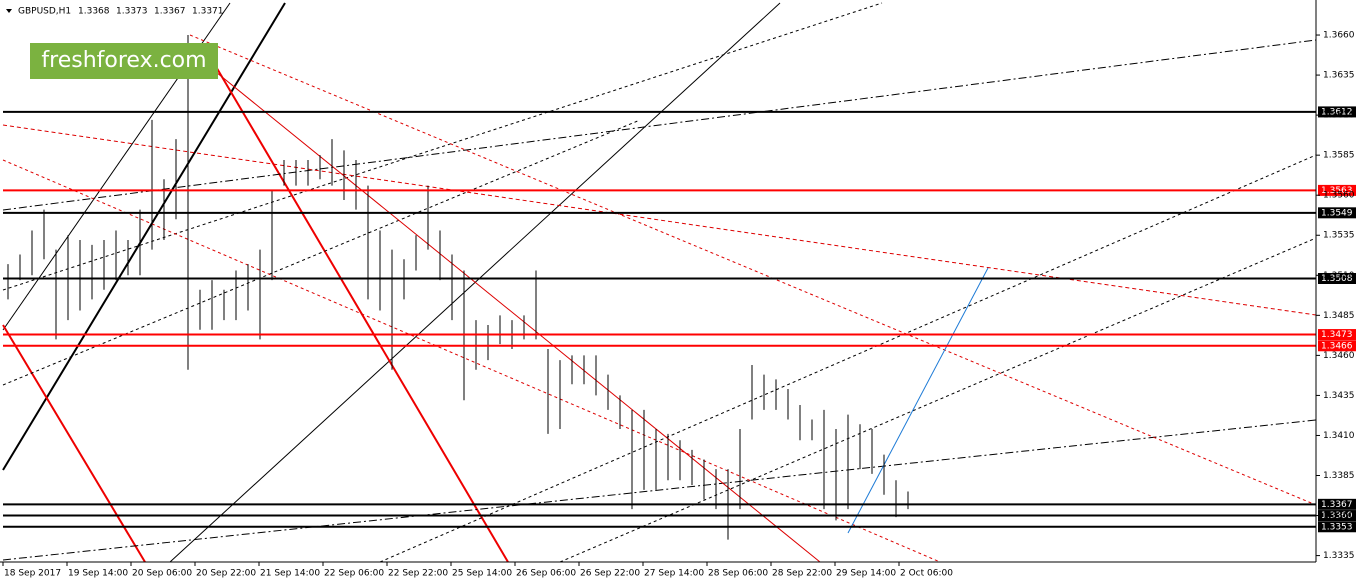 The height and width of the screenshot is (584, 1358). Describe the element at coordinates (926, 574) in the screenshot. I see `x-tick-label: 2 Oct 06:00` at that location.